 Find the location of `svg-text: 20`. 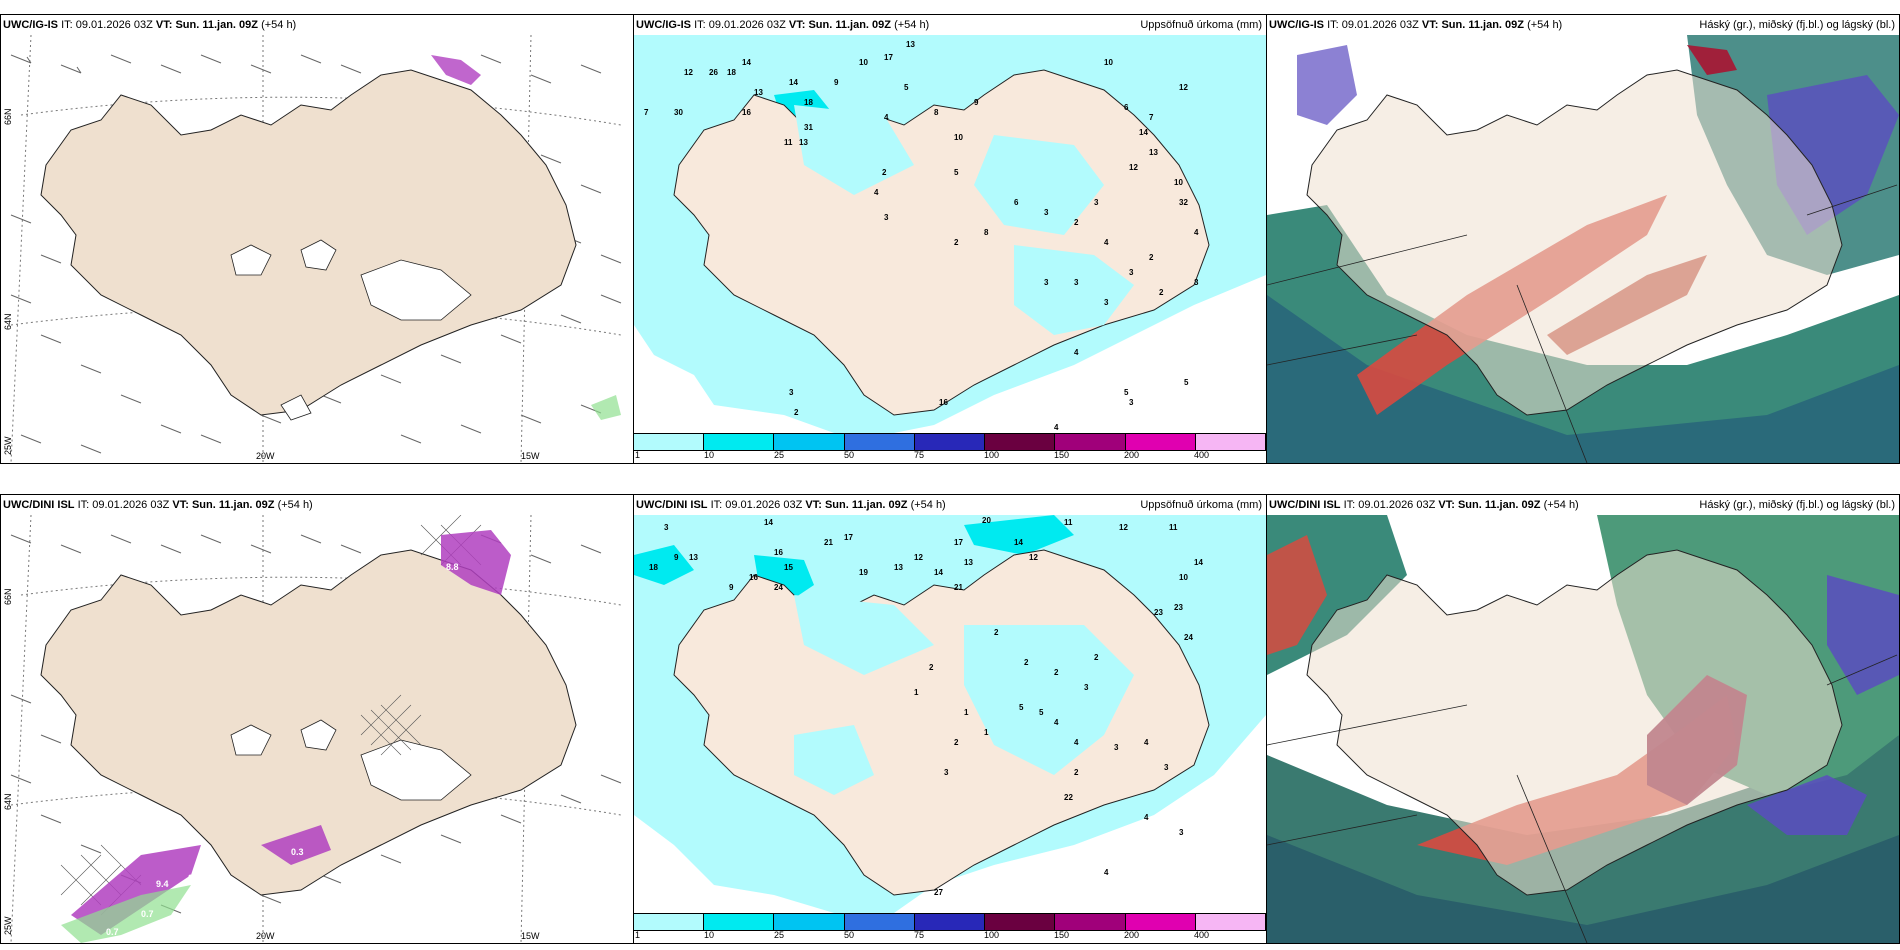

svg-text: 20 is located at coordinates (986, 520).